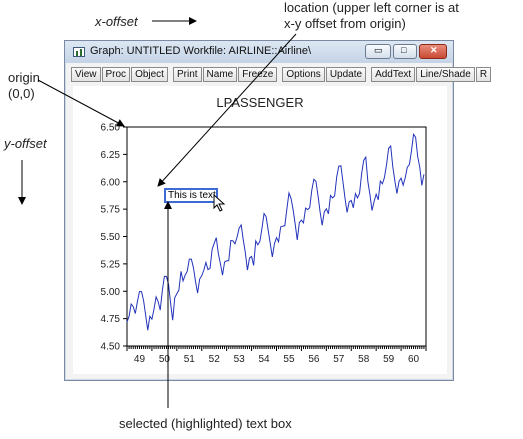 This screenshot has width=523, height=439. I want to click on x-tick-label: 54, so click(264, 359).